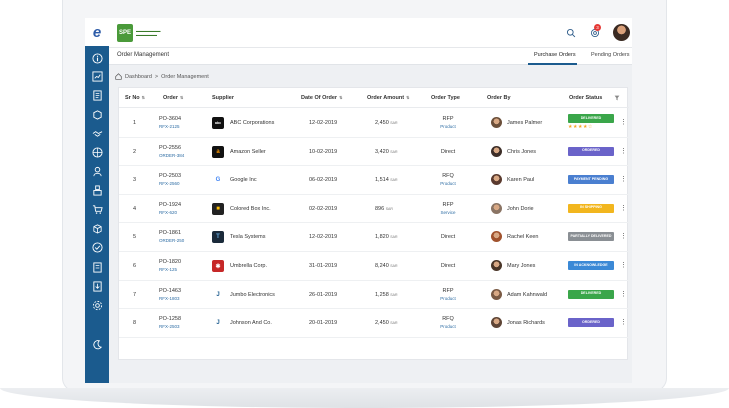 The width and height of the screenshot is (729, 408). Describe the element at coordinates (382, 123) in the screenshot. I see `amount-value: 2,450` at that location.